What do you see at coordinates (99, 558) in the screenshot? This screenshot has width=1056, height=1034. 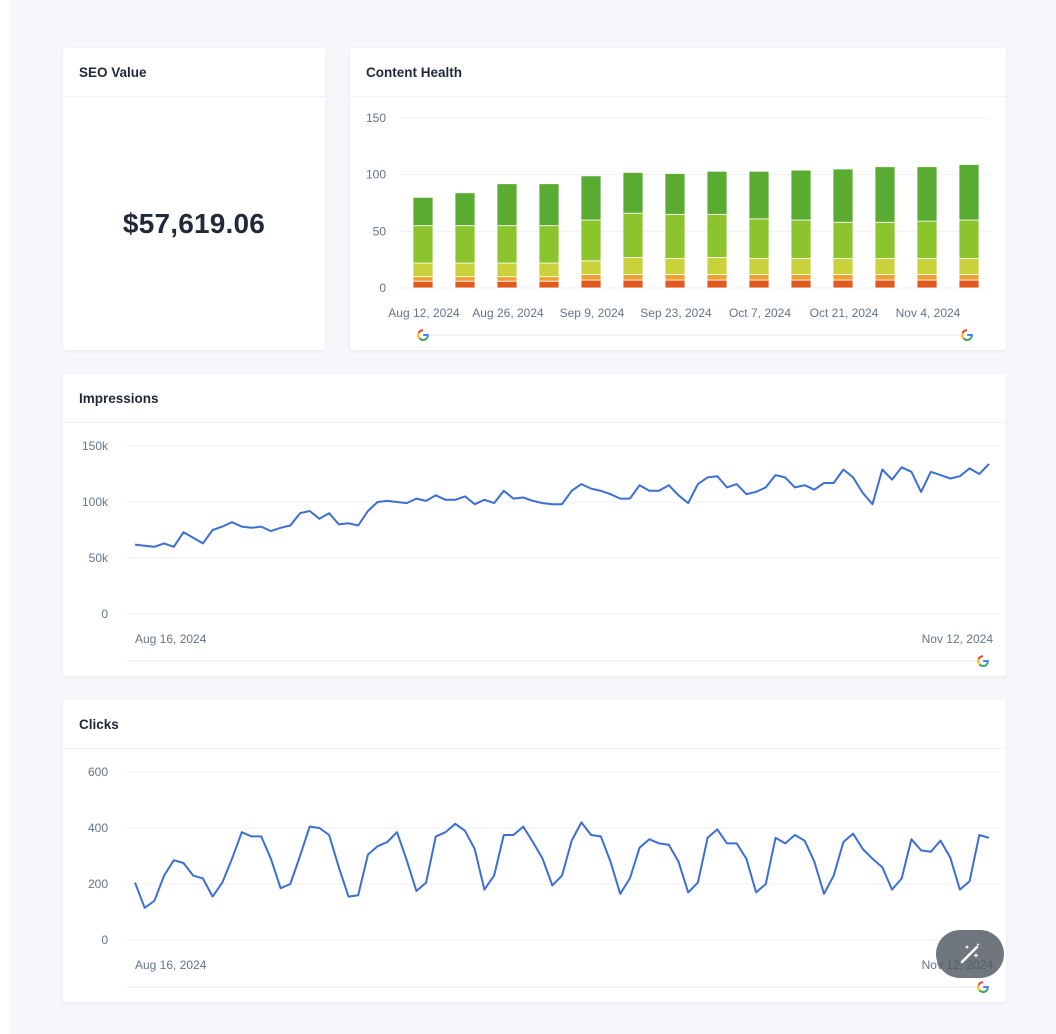 I see `y-tick-label: 50k` at bounding box center [99, 558].